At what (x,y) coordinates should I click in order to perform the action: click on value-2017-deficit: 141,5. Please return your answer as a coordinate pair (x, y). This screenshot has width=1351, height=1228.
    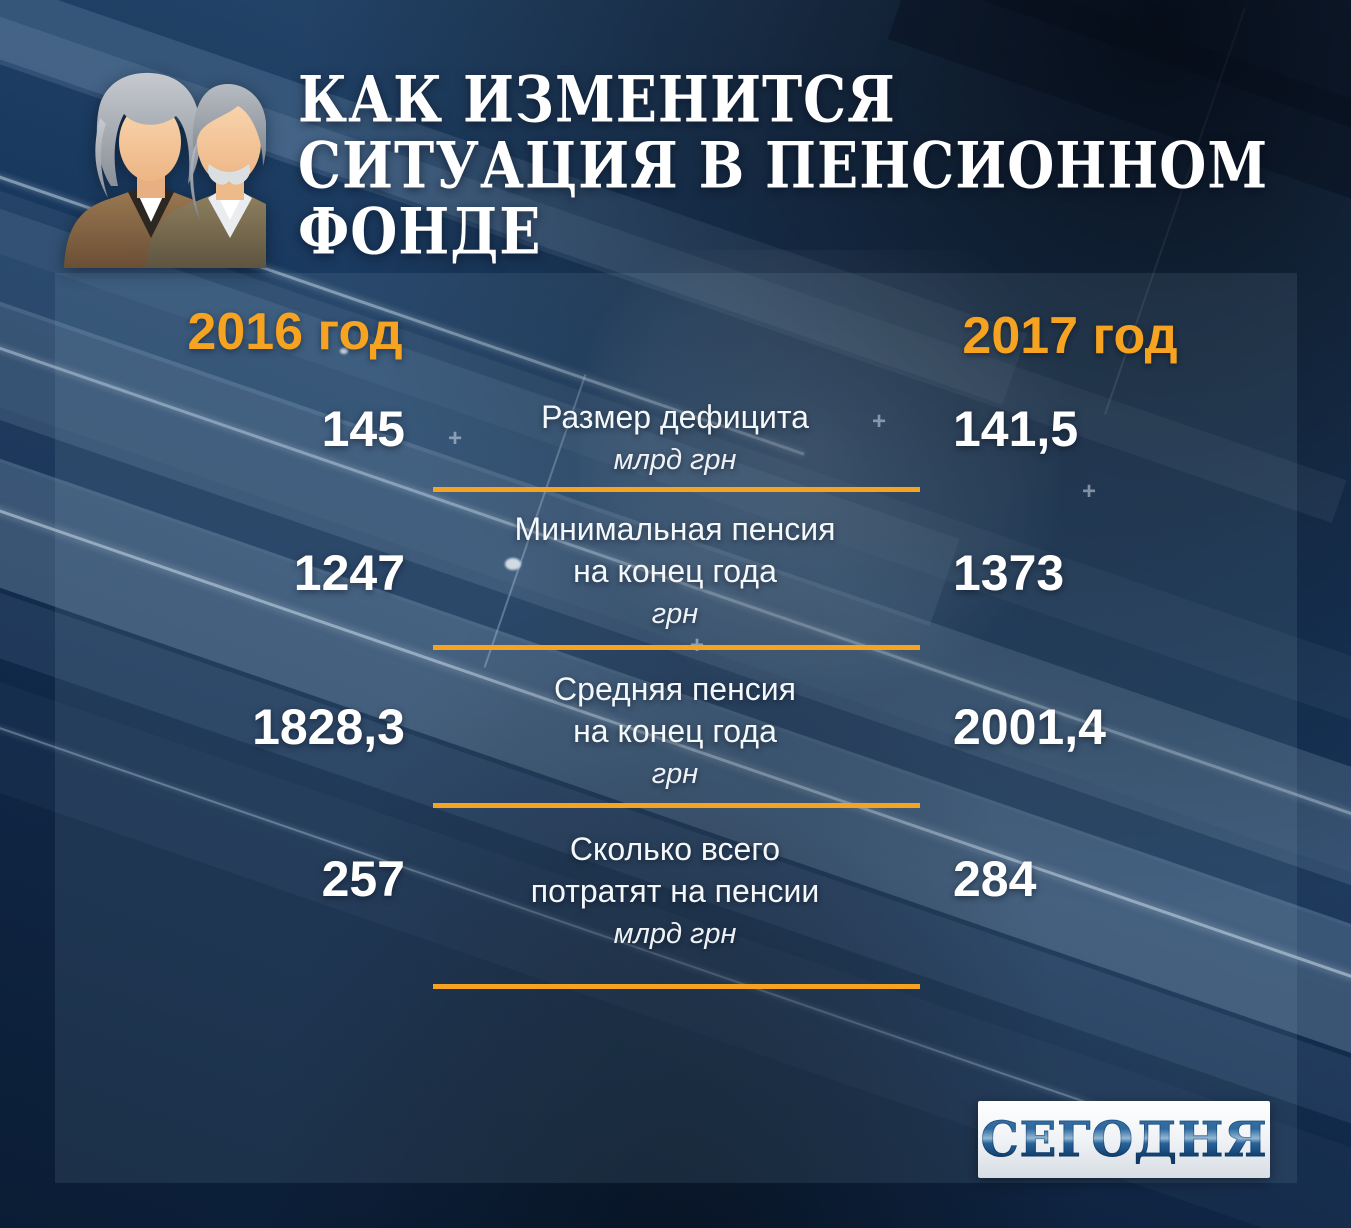
    Looking at the image, I should click on (1016, 429).